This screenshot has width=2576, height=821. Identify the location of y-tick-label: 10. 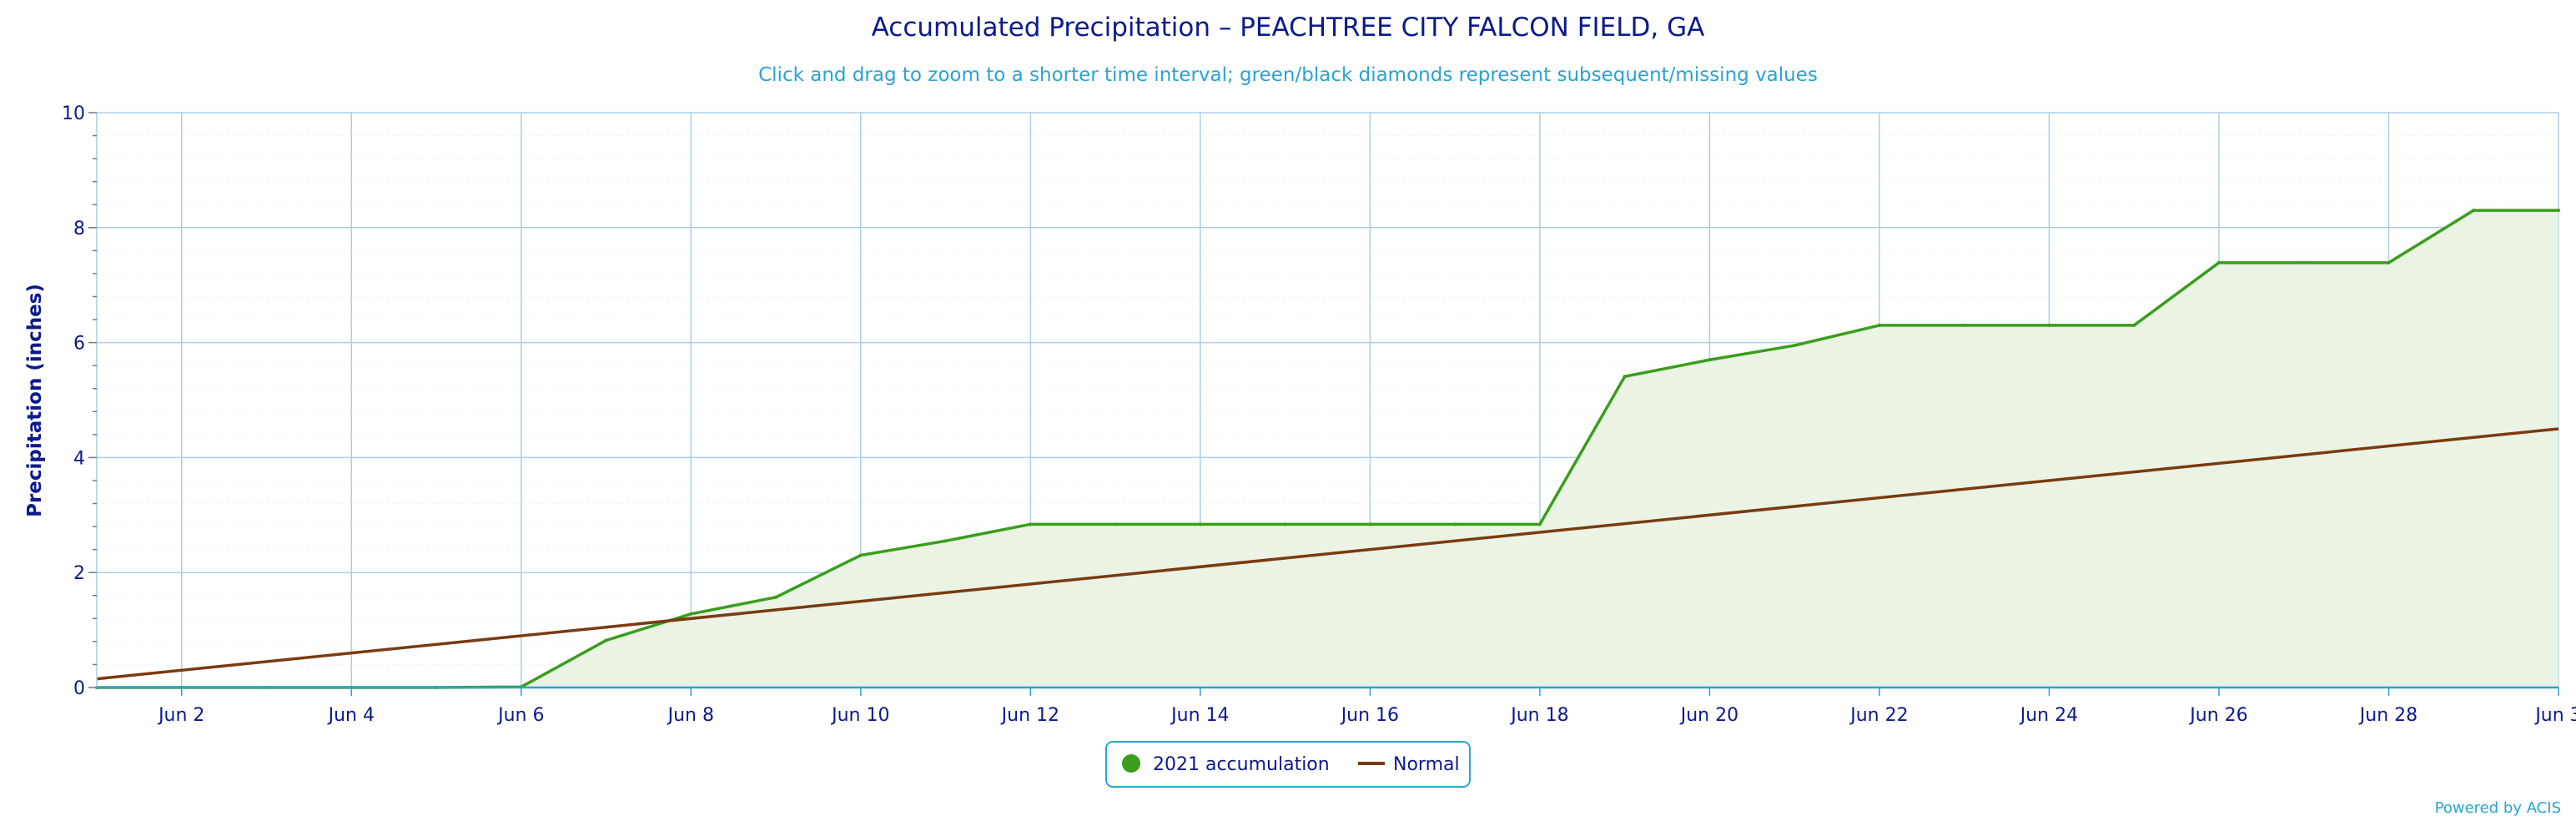
(73, 114).